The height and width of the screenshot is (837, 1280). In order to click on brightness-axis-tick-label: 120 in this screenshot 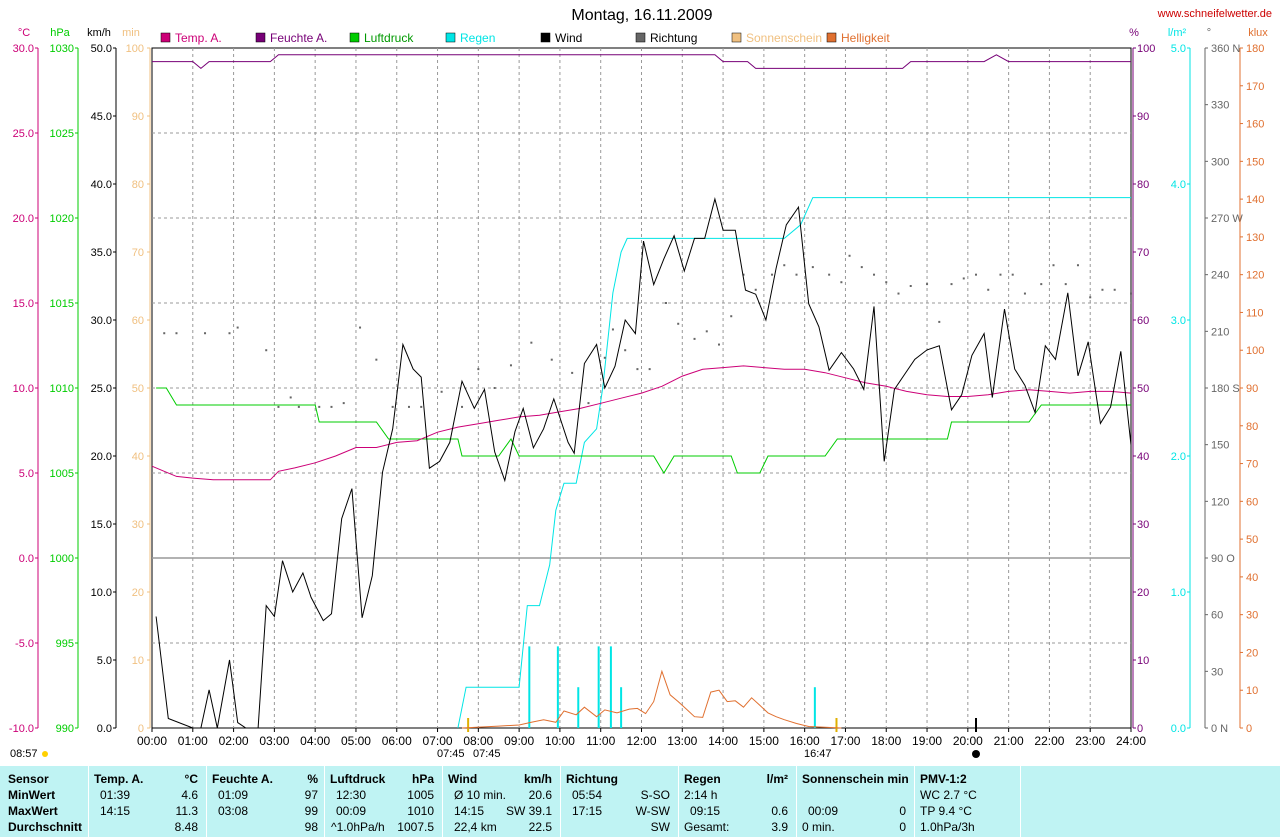, I will do `click(1255, 276)`.